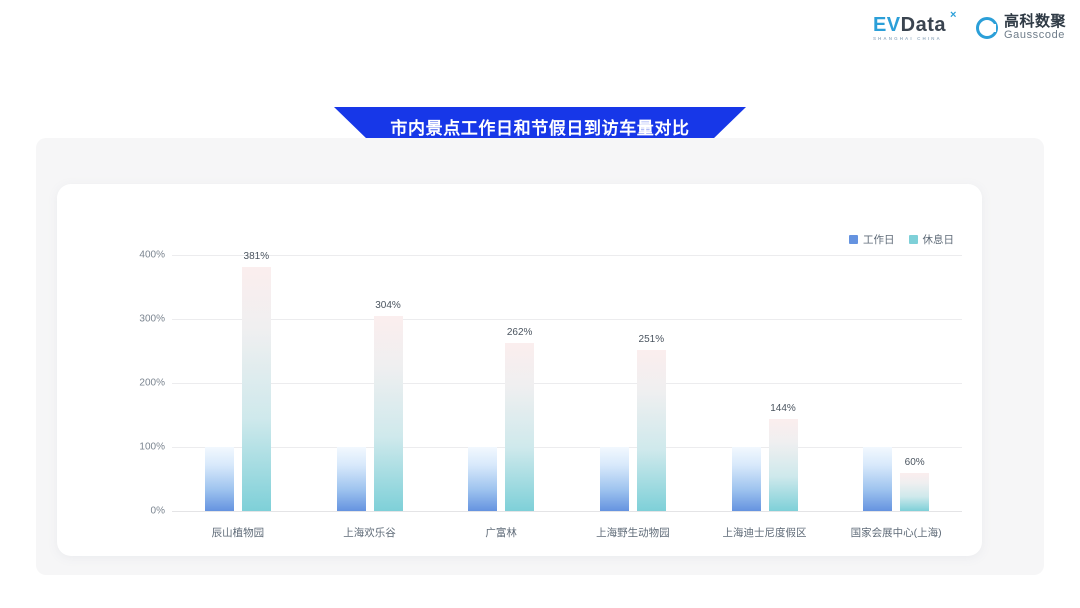 This screenshot has width=1080, height=608. I want to click on bar-value-label: 262%, so click(519, 333).